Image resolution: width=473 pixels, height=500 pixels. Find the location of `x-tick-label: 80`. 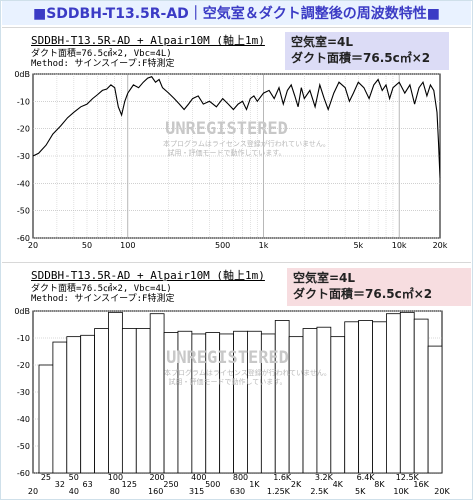

x-tick-label: 80 is located at coordinates (115, 491).